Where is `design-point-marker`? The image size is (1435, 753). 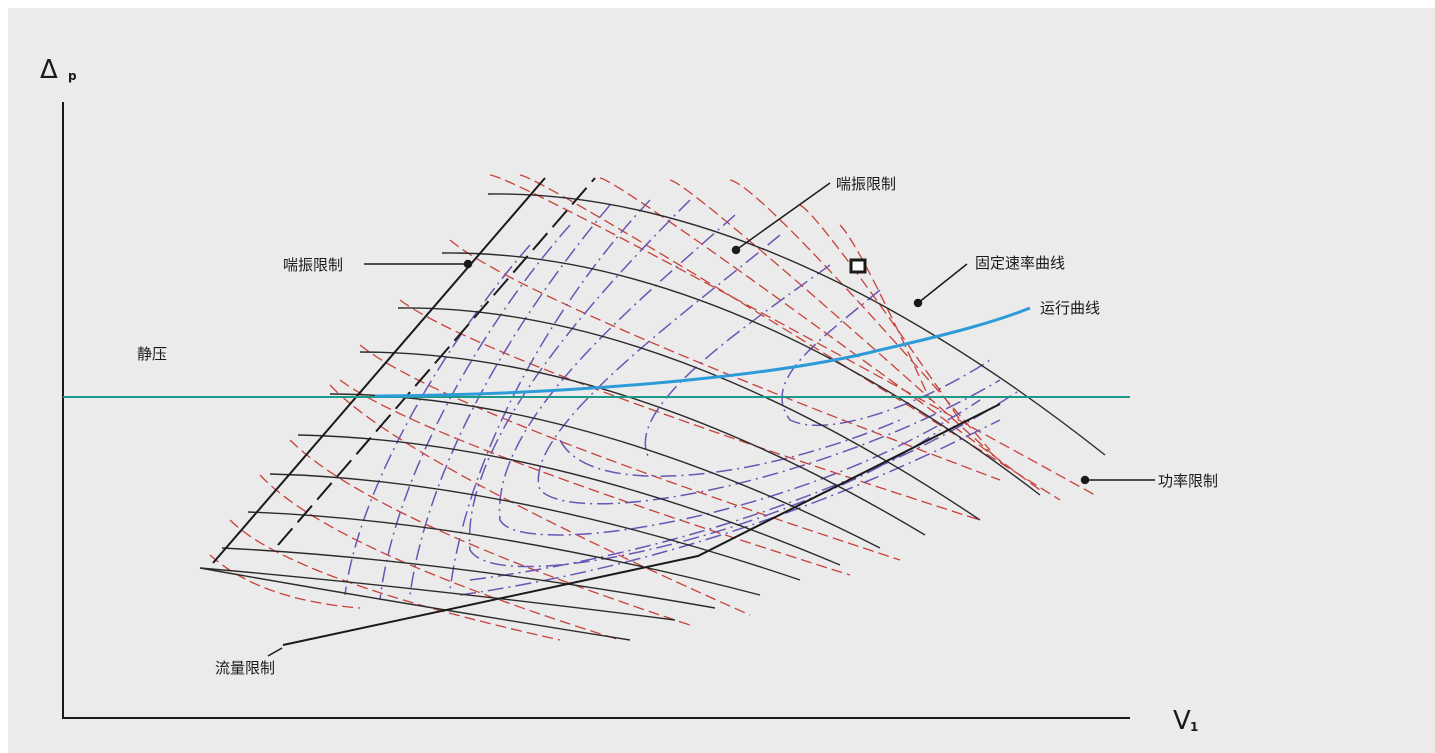 design-point-marker is located at coordinates (858, 266).